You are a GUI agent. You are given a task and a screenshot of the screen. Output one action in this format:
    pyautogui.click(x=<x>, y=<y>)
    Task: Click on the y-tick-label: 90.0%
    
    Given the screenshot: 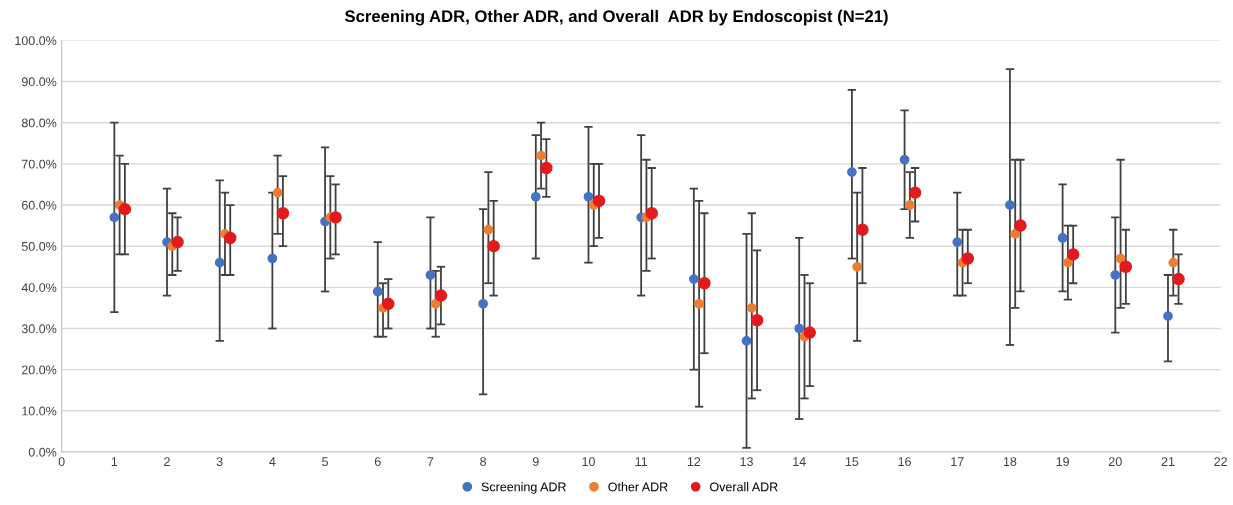 What is the action you would take?
    pyautogui.click(x=39, y=82)
    